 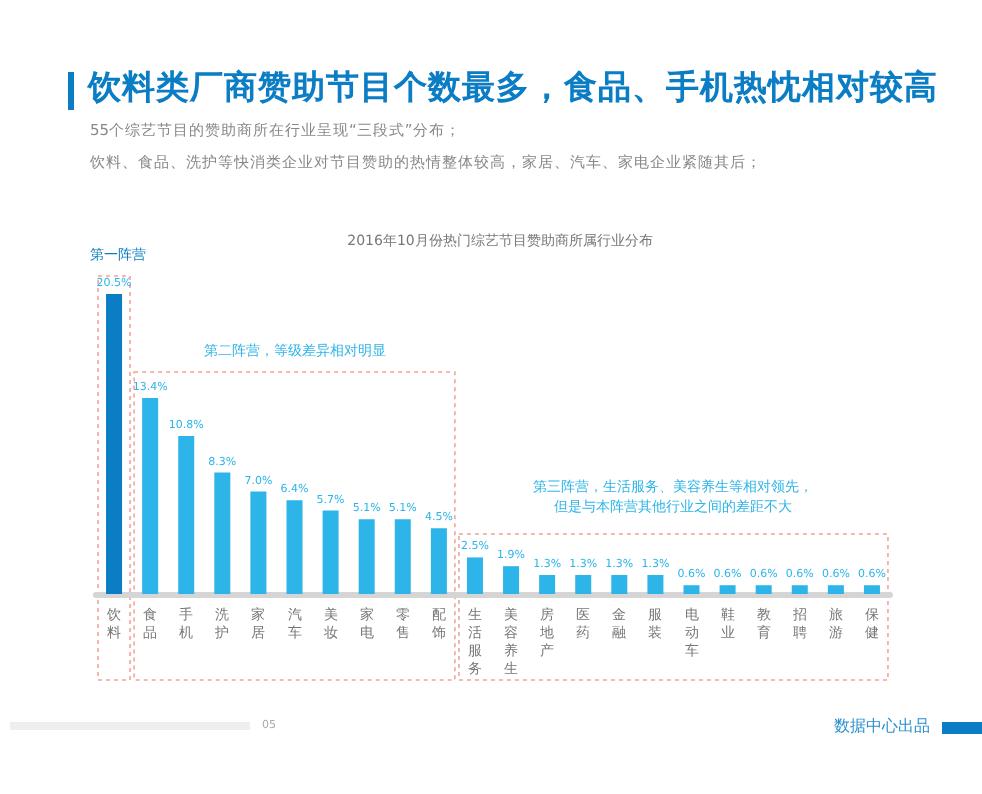 What do you see at coordinates (512, 87) in the screenshot?
I see `chart-title: 饮料类厂商赞助节目个数最多，食品、手机热忱相对较高` at bounding box center [512, 87].